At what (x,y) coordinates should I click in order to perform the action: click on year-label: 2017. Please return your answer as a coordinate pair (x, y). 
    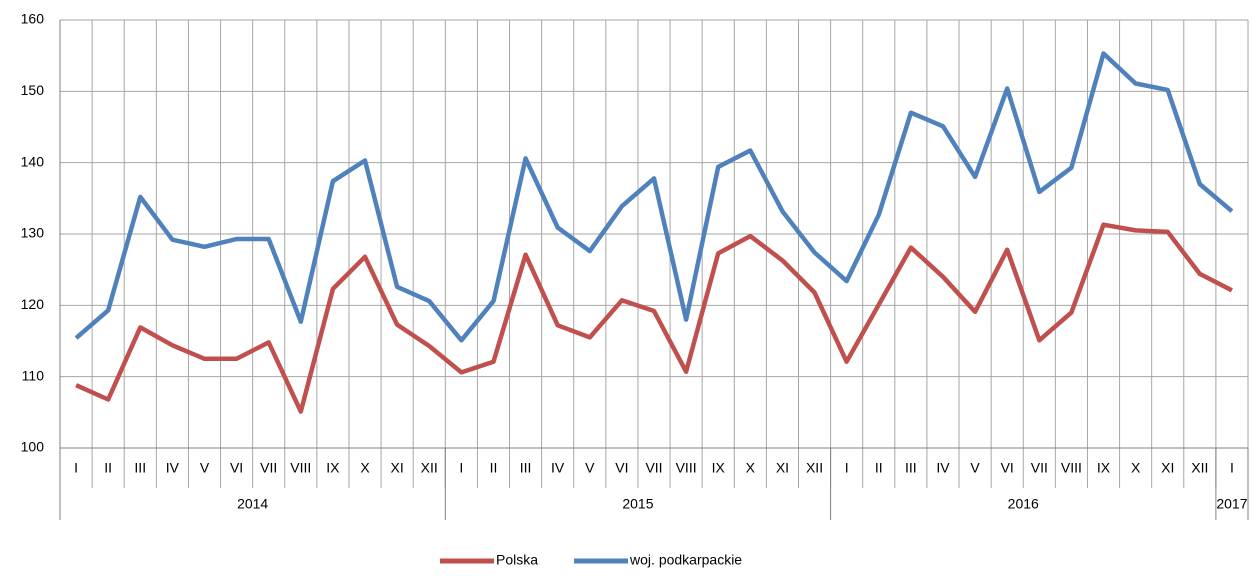
    Looking at the image, I should click on (1231, 504).